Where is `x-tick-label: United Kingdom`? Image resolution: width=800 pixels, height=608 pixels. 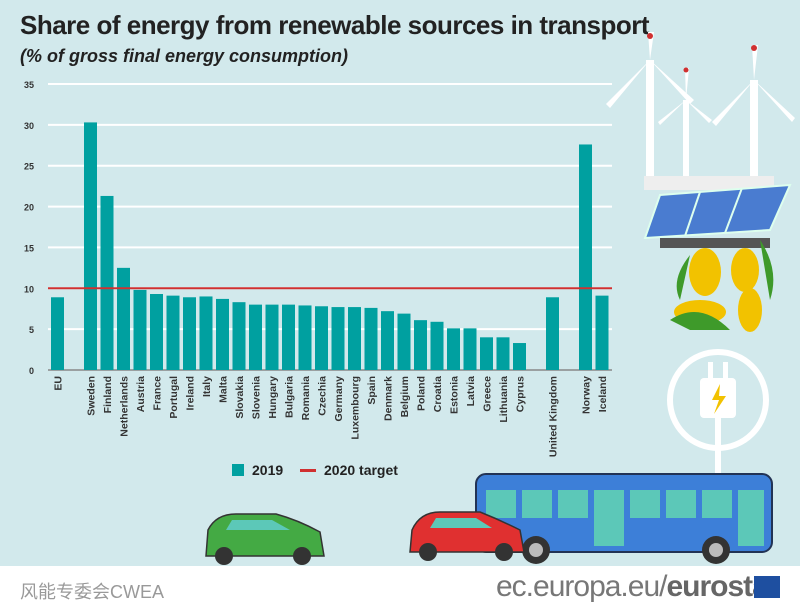 x-tick-label: United Kingdom is located at coordinates (554, 416).